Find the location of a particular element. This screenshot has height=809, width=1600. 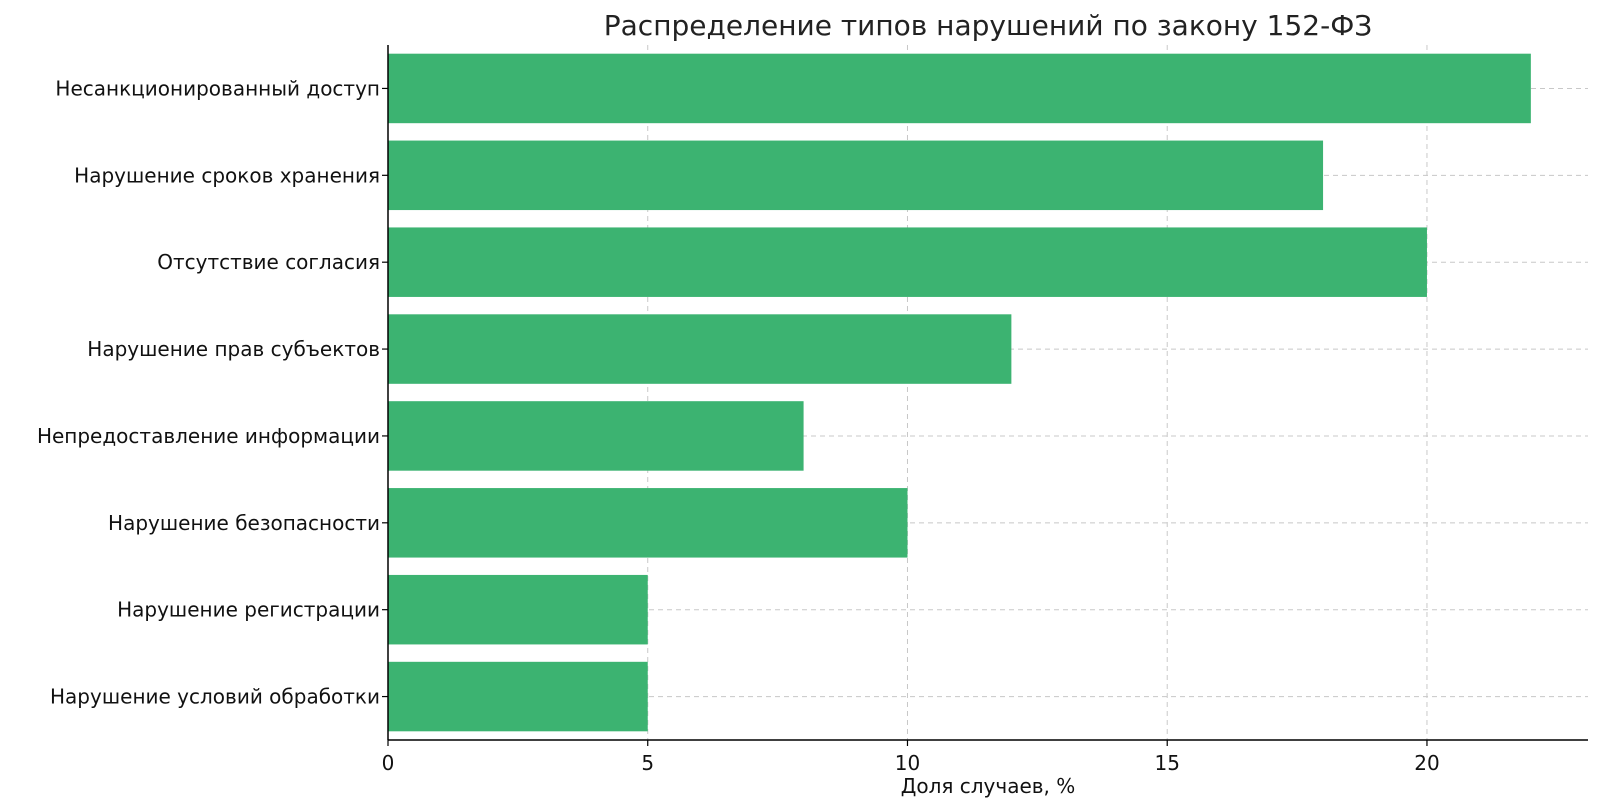

category-label: Непредоставление информации is located at coordinates (208, 436).